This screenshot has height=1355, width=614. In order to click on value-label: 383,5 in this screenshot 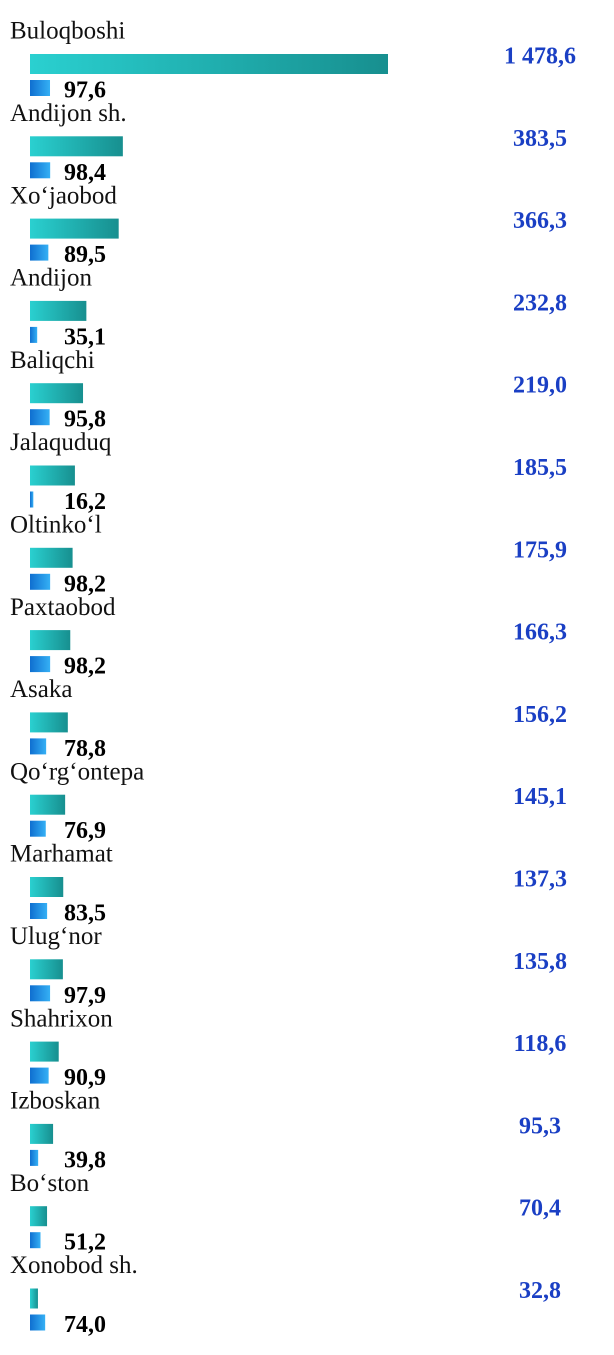, I will do `click(540, 139)`.